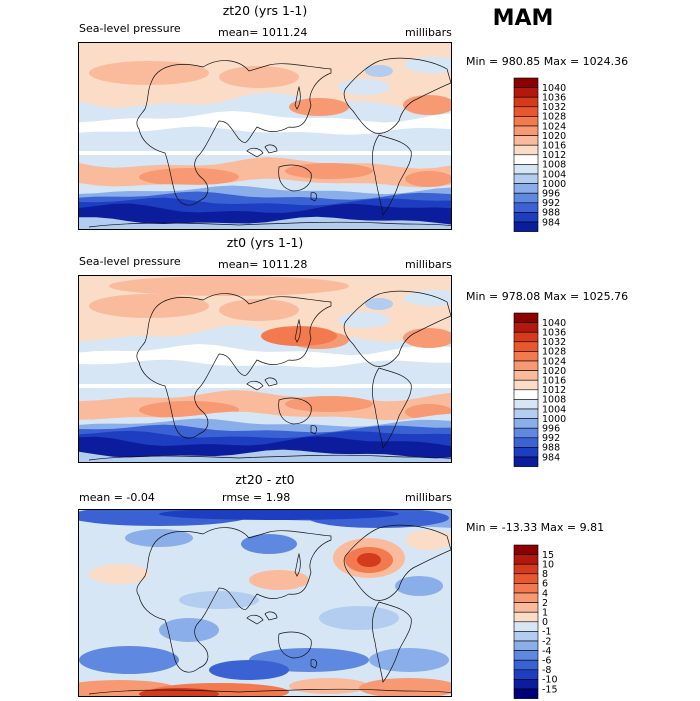 The image size is (700, 701). Describe the element at coordinates (554, 107) in the screenshot. I see `colorbar-label: 1032` at that location.